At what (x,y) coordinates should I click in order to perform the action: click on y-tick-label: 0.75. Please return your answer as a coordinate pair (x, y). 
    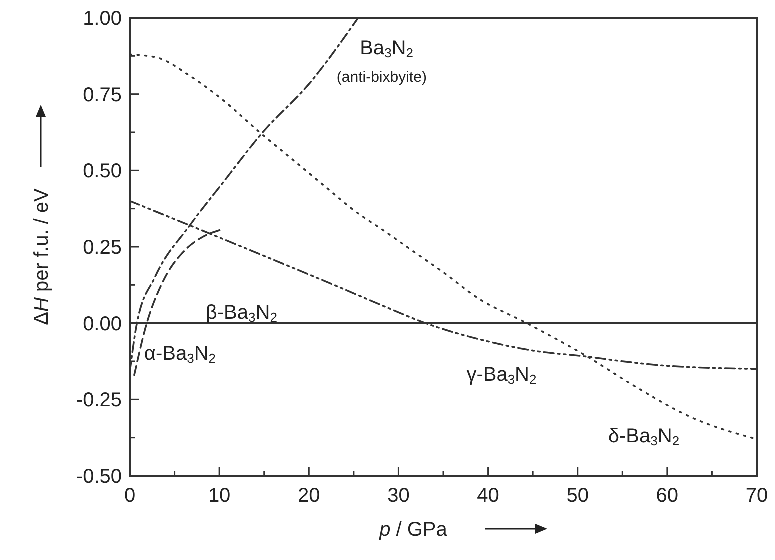
    Looking at the image, I should click on (102, 95).